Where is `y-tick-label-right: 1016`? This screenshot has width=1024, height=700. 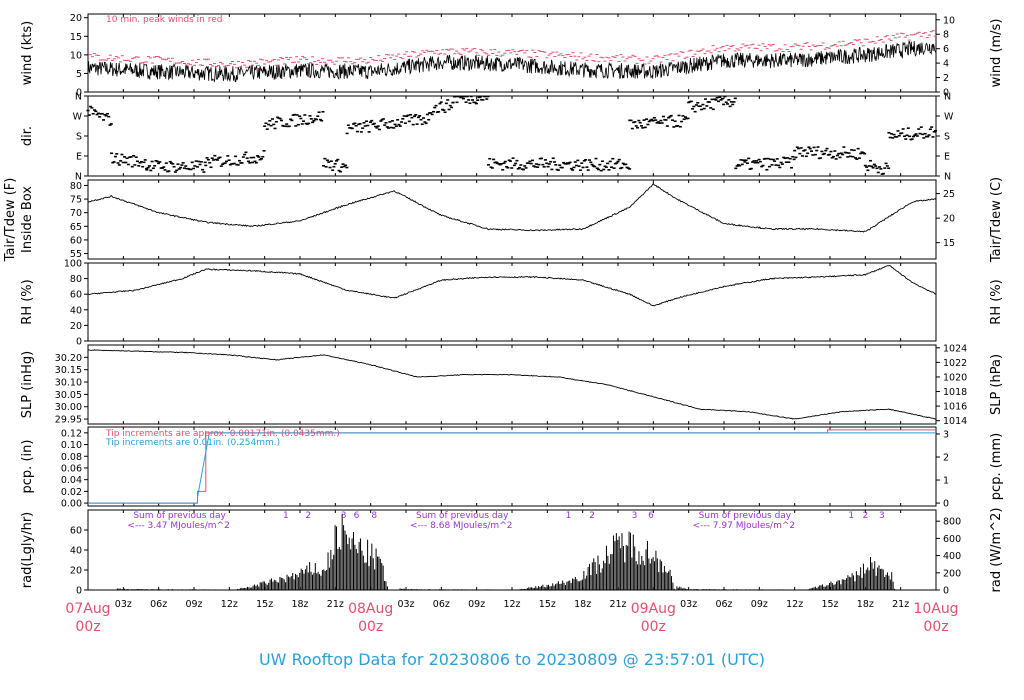
y-tick-label-right: 1016 is located at coordinates (955, 407).